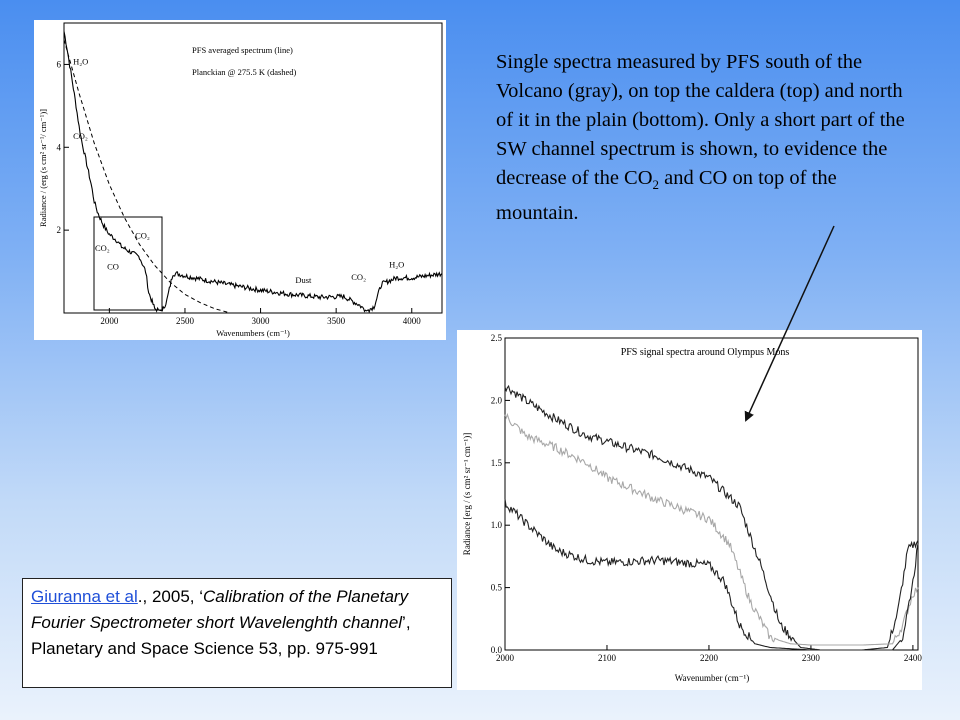 The width and height of the screenshot is (960, 720). Describe the element at coordinates (170, 596) in the screenshot. I see `citation-year: ., 2005, ‘` at that location.